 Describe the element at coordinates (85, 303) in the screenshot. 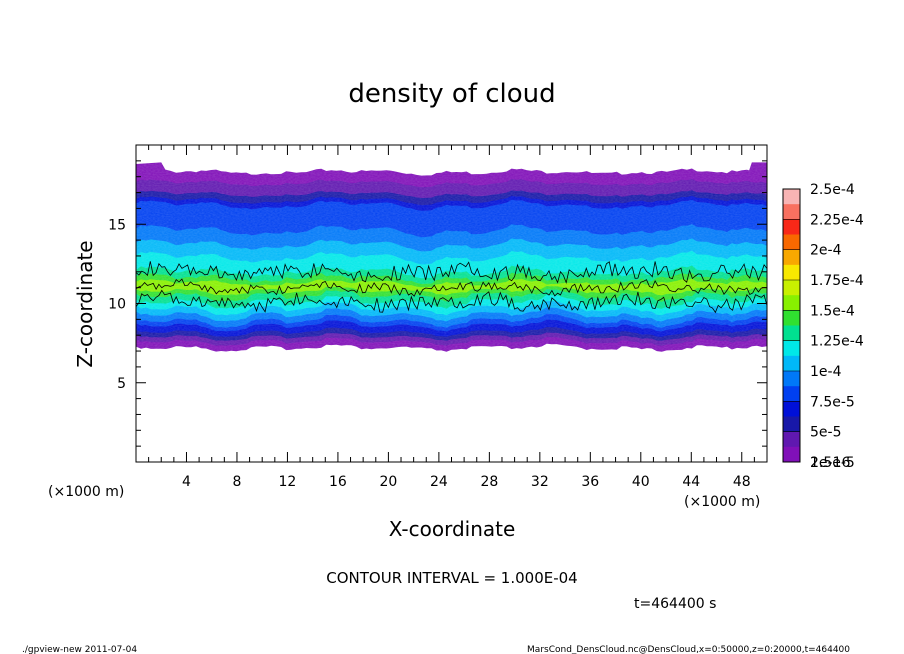

I see `y-axis-label: Z-coordinate` at that location.